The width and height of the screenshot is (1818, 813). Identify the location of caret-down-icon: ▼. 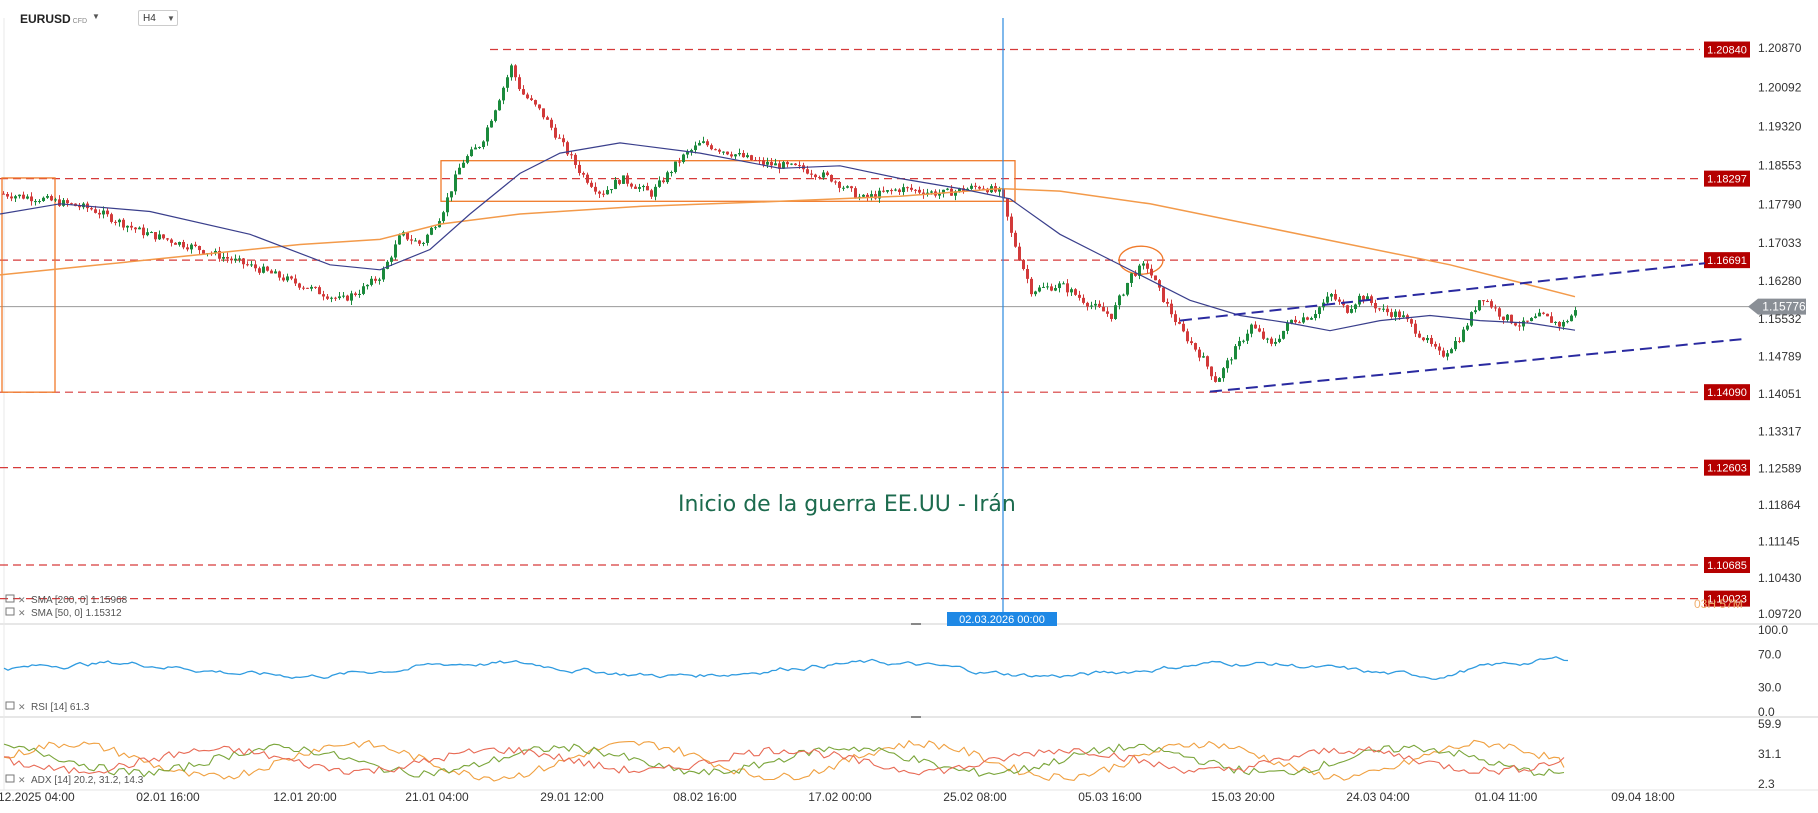
(96, 16).